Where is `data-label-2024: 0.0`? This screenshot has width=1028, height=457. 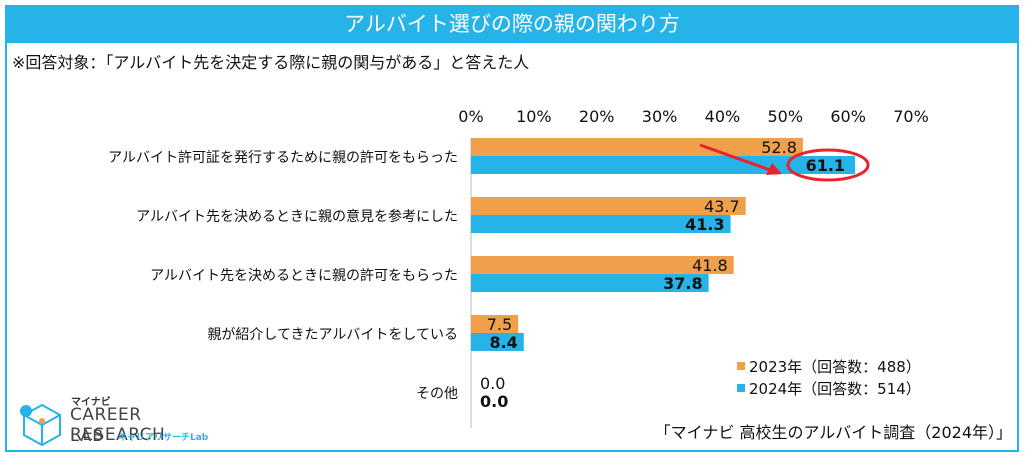 data-label-2024: 0.0 is located at coordinates (494, 401).